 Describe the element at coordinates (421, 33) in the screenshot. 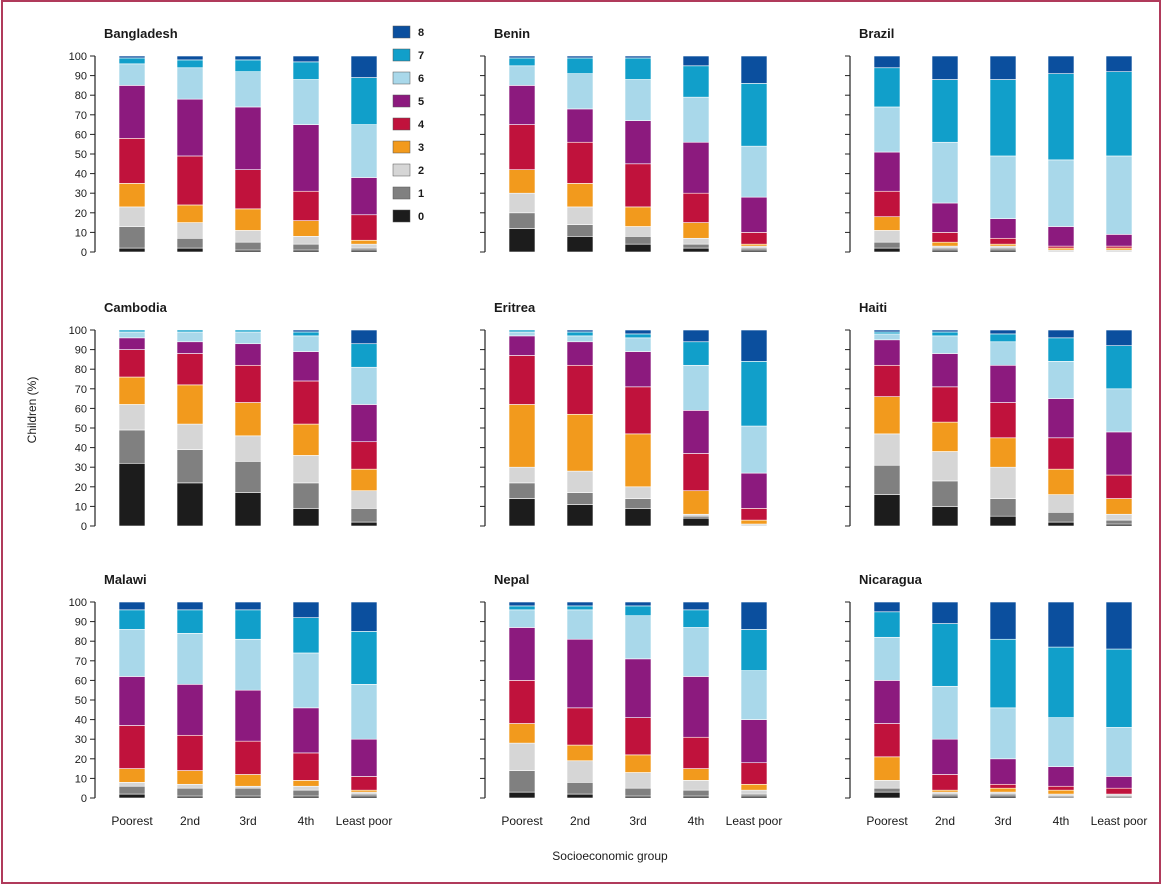

I see `legend-label: 8` at that location.